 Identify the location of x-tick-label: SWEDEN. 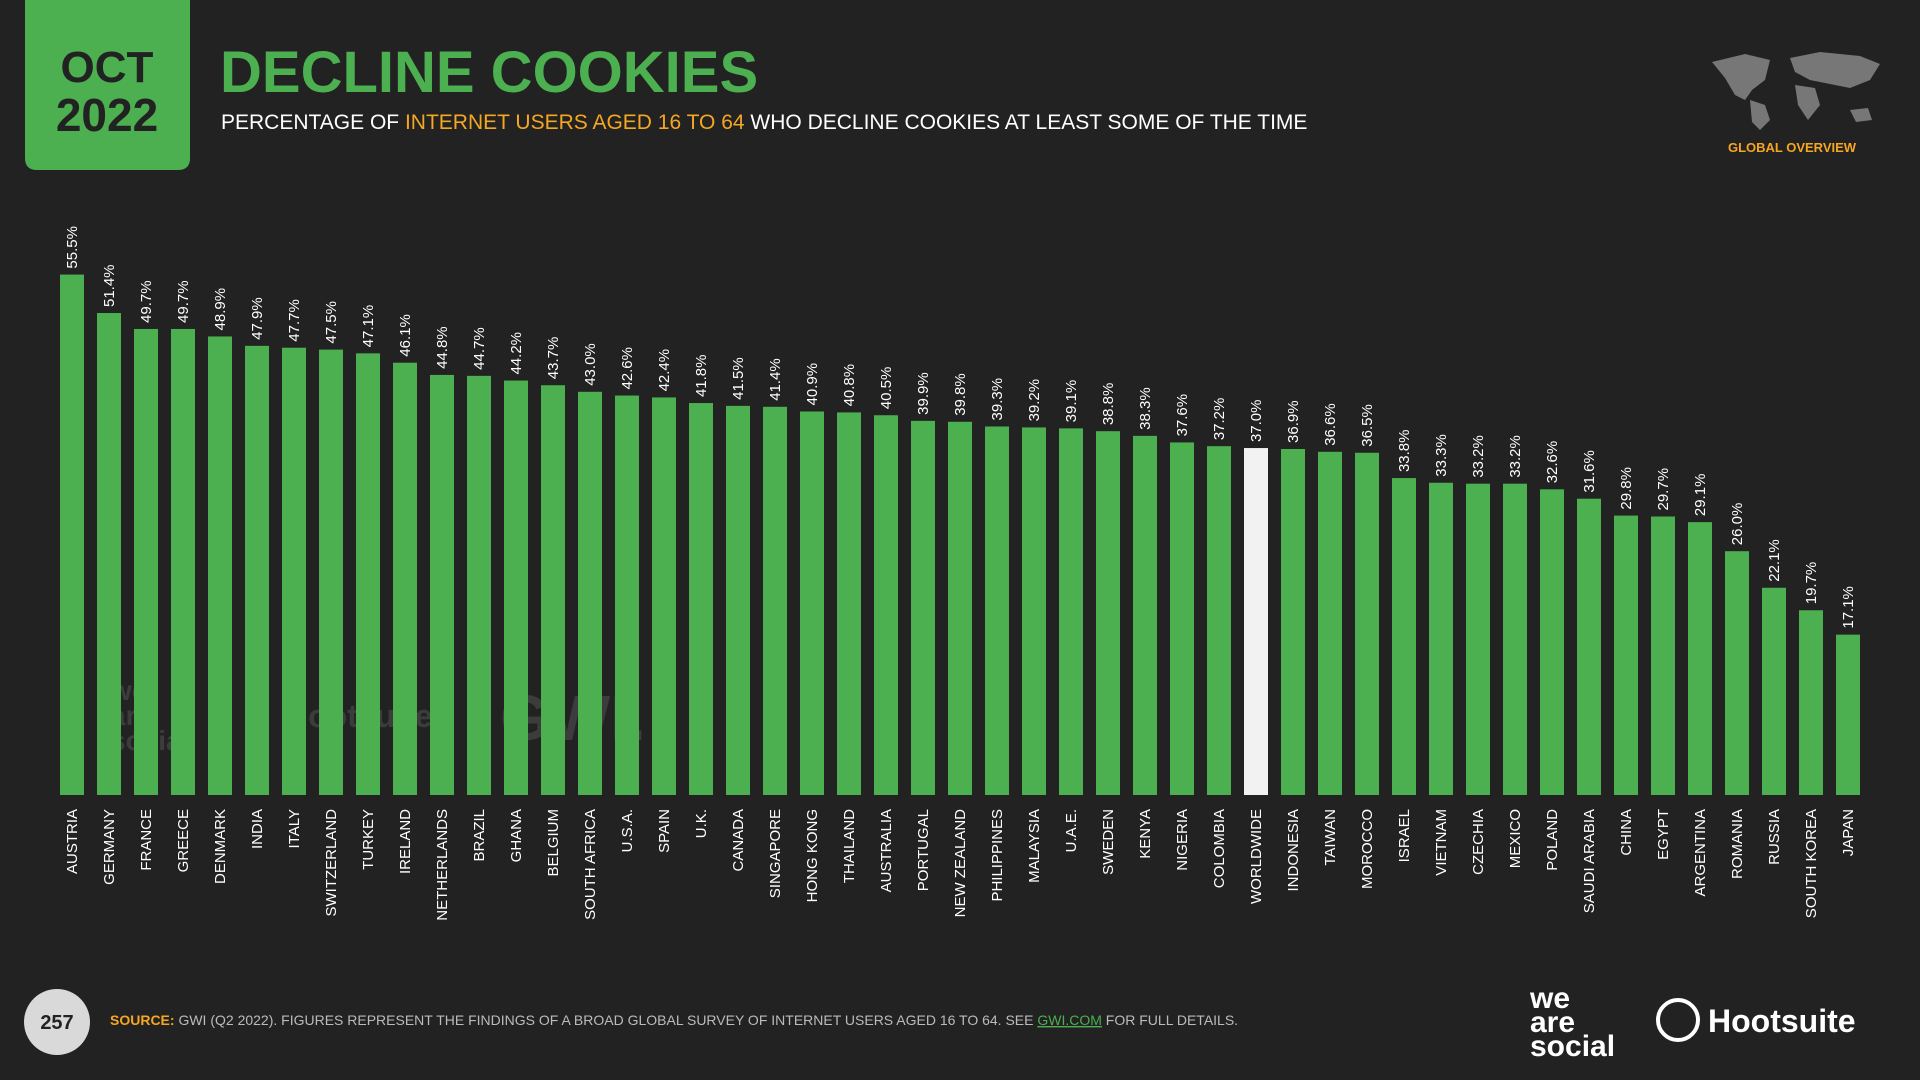
(1108, 842).